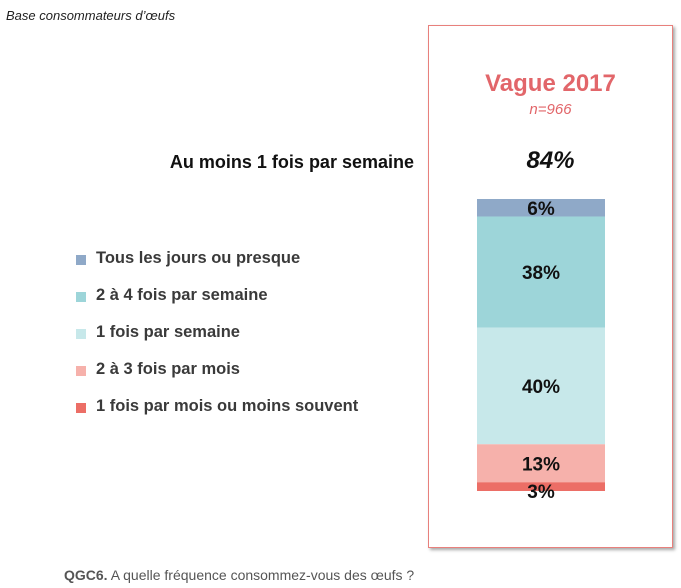 This screenshot has height=588, width=681. I want to click on weekly-summary-value: 84%, so click(550, 160).